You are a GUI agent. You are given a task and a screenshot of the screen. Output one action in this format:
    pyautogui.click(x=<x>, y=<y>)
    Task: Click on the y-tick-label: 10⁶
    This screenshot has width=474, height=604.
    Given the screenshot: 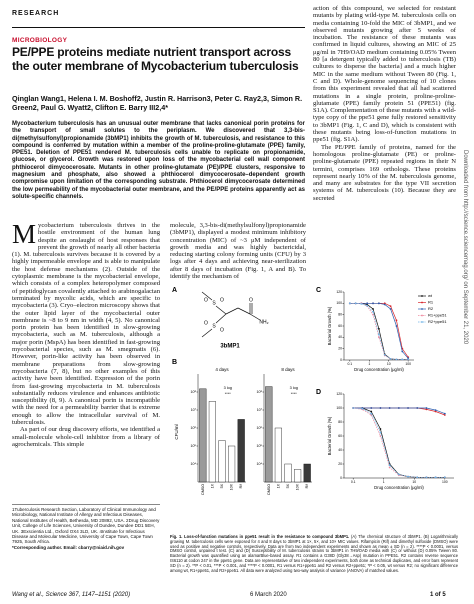 What is the action you would take?
    pyautogui.click(x=260, y=428)
    